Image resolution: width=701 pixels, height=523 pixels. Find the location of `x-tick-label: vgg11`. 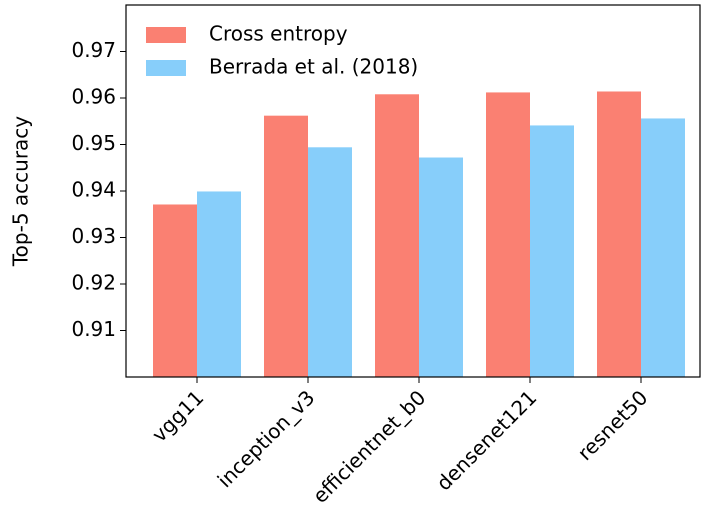

x-tick-label: vgg11 is located at coordinates (177, 415).